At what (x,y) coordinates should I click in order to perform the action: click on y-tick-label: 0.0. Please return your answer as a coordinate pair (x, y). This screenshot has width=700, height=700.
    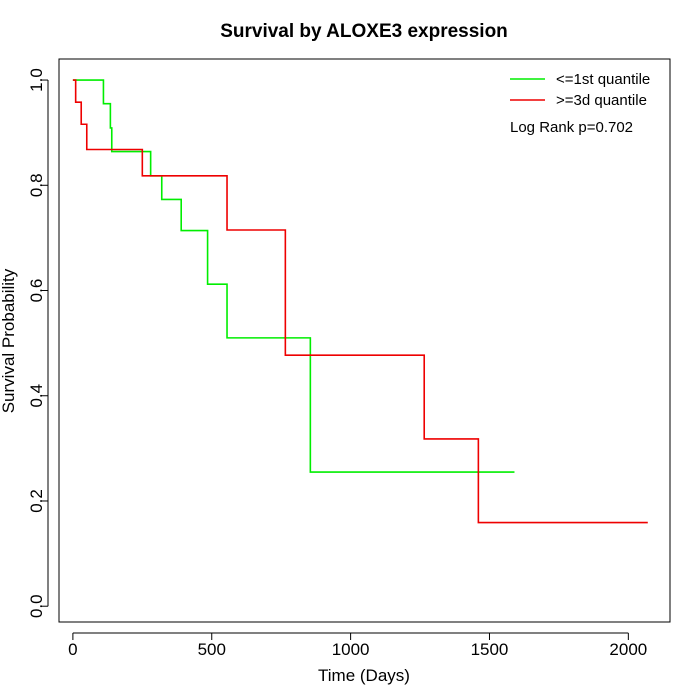
    Looking at the image, I should click on (36, 606).